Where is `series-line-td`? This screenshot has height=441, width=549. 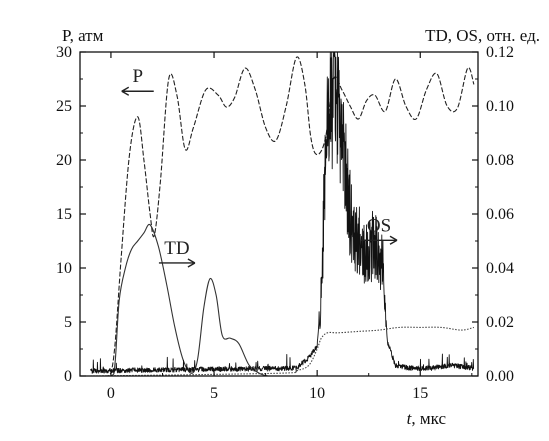 series-line-td is located at coordinates (179, 300).